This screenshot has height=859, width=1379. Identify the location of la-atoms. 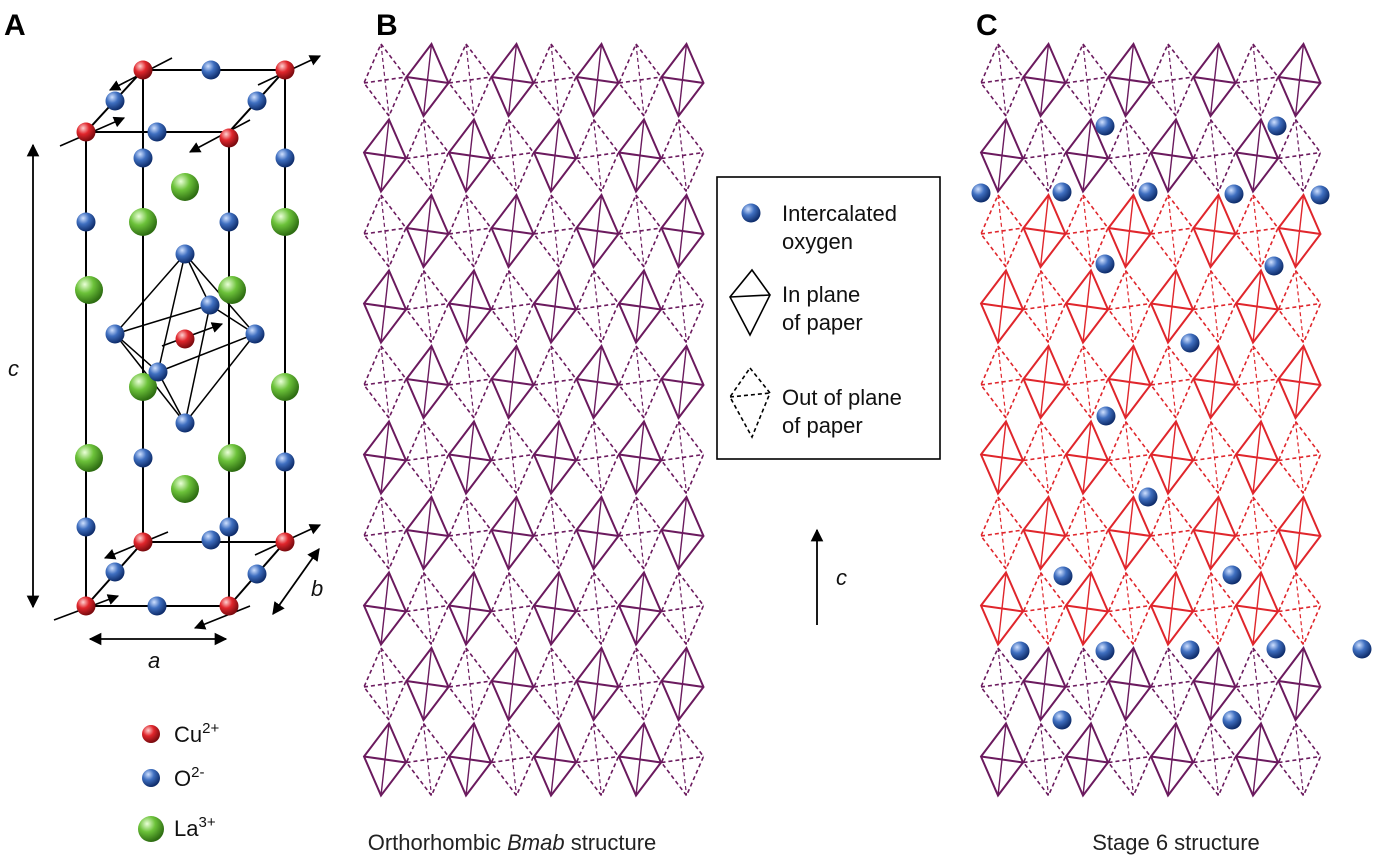
(187, 338).